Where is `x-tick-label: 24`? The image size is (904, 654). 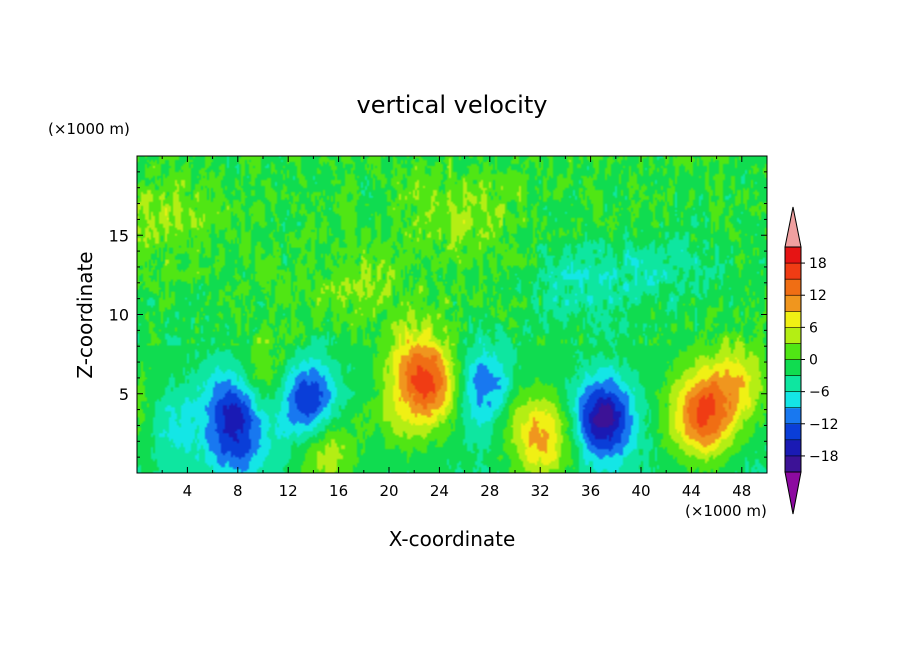 x-tick-label: 24 is located at coordinates (439, 491).